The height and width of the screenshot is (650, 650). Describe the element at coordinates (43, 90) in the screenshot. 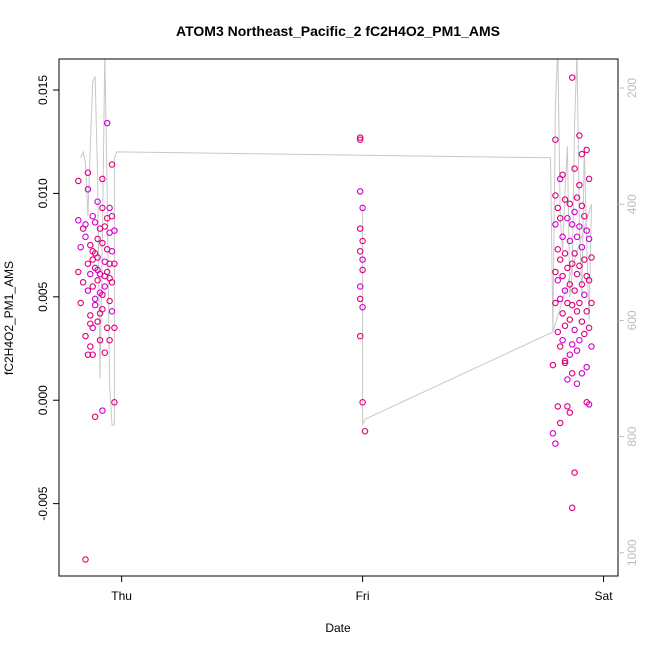

I see `y-tick-label: 0.015` at that location.